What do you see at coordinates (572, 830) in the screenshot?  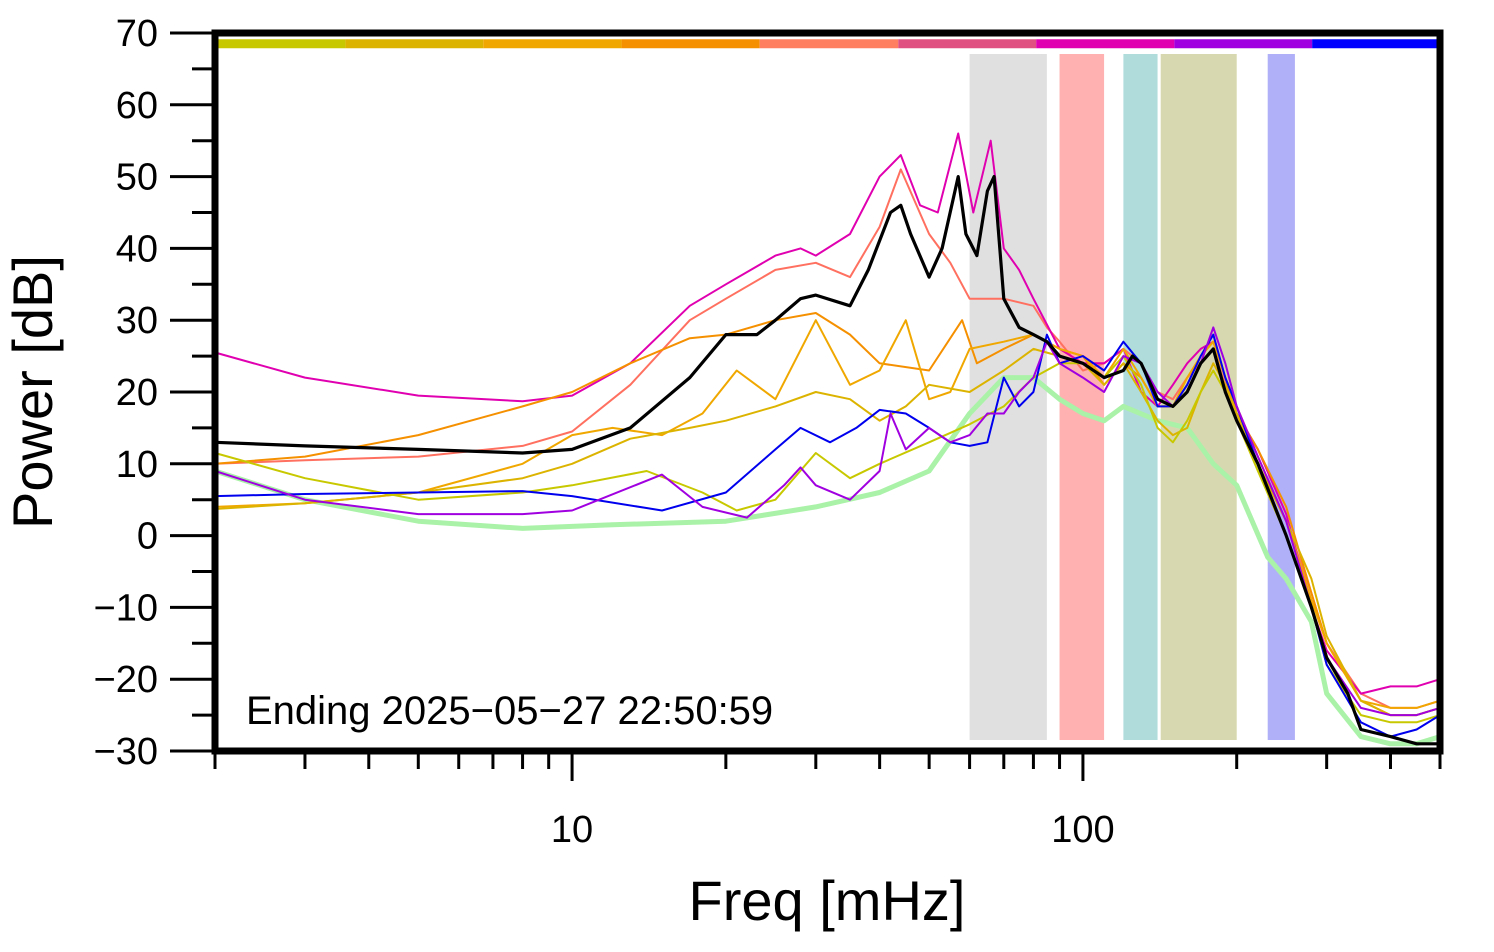 I see `x-tick-label: 10` at bounding box center [572, 830].